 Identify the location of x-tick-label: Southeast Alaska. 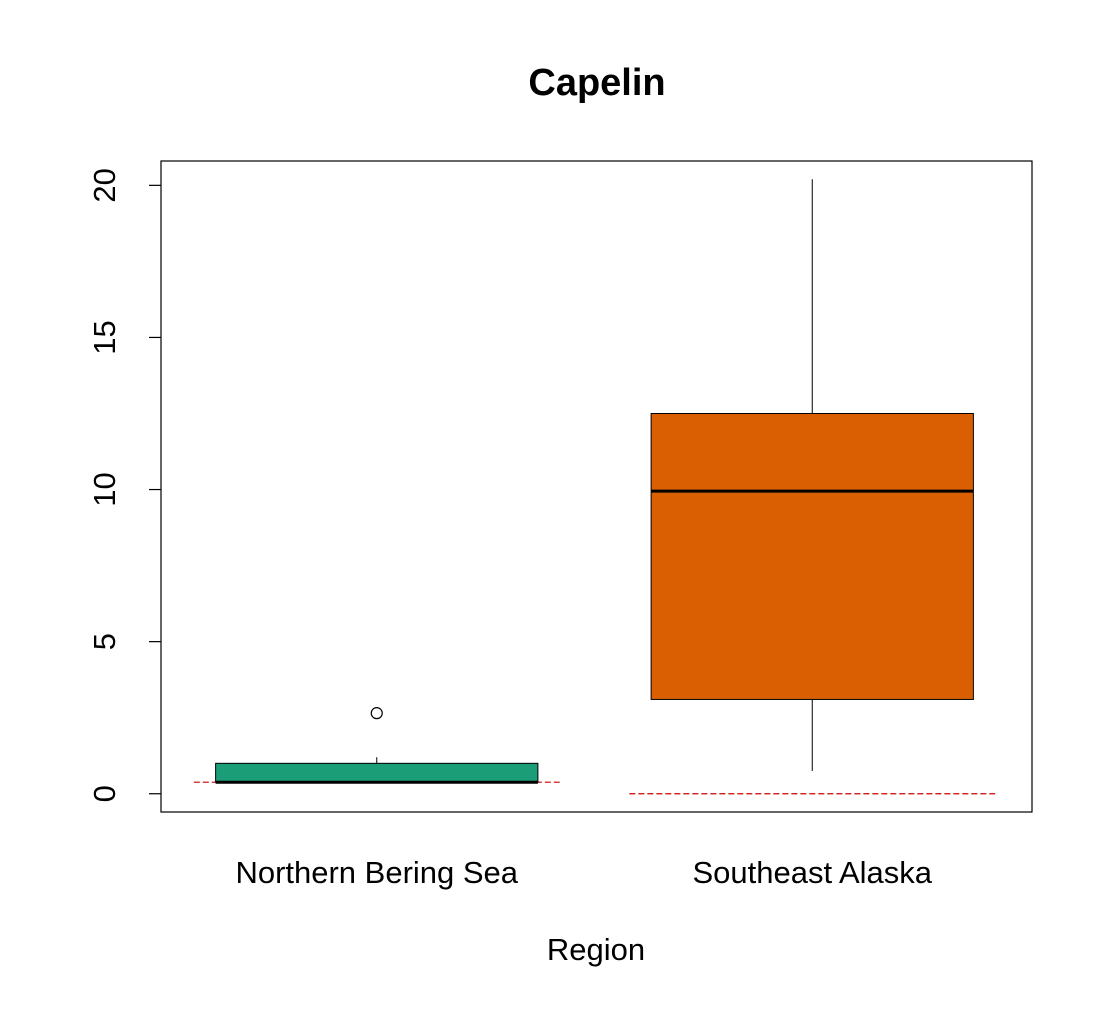
(812, 872).